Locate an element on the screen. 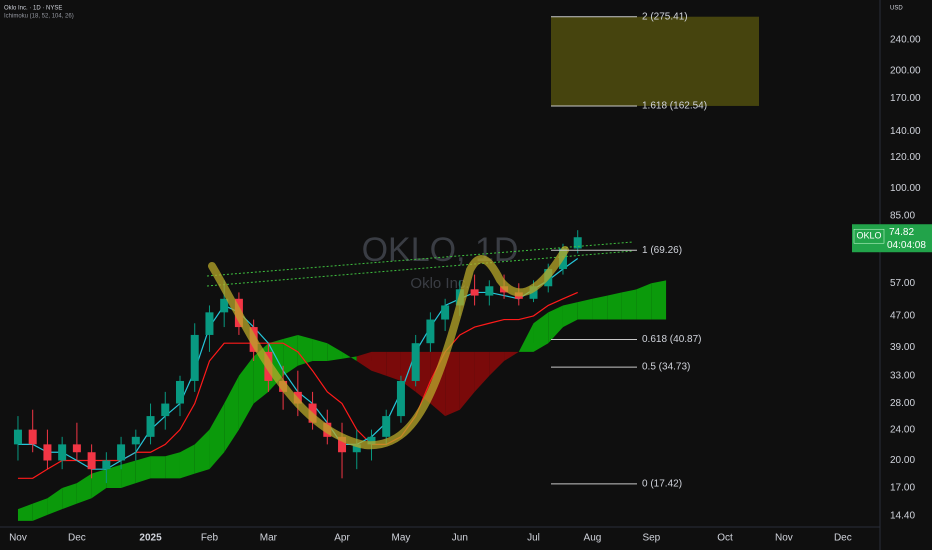 The height and width of the screenshot is (550, 932). x-tick-label: Aug is located at coordinates (593, 538).